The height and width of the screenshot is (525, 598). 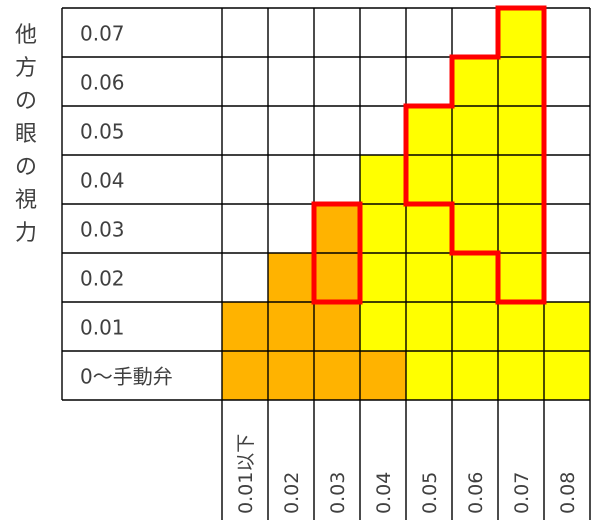 What do you see at coordinates (126, 205) in the screenshot?
I see `row-labels: 0.07 0.06 0.05 0.04 0.03 0.02 0.01 0〜手動弁` at bounding box center [126, 205].